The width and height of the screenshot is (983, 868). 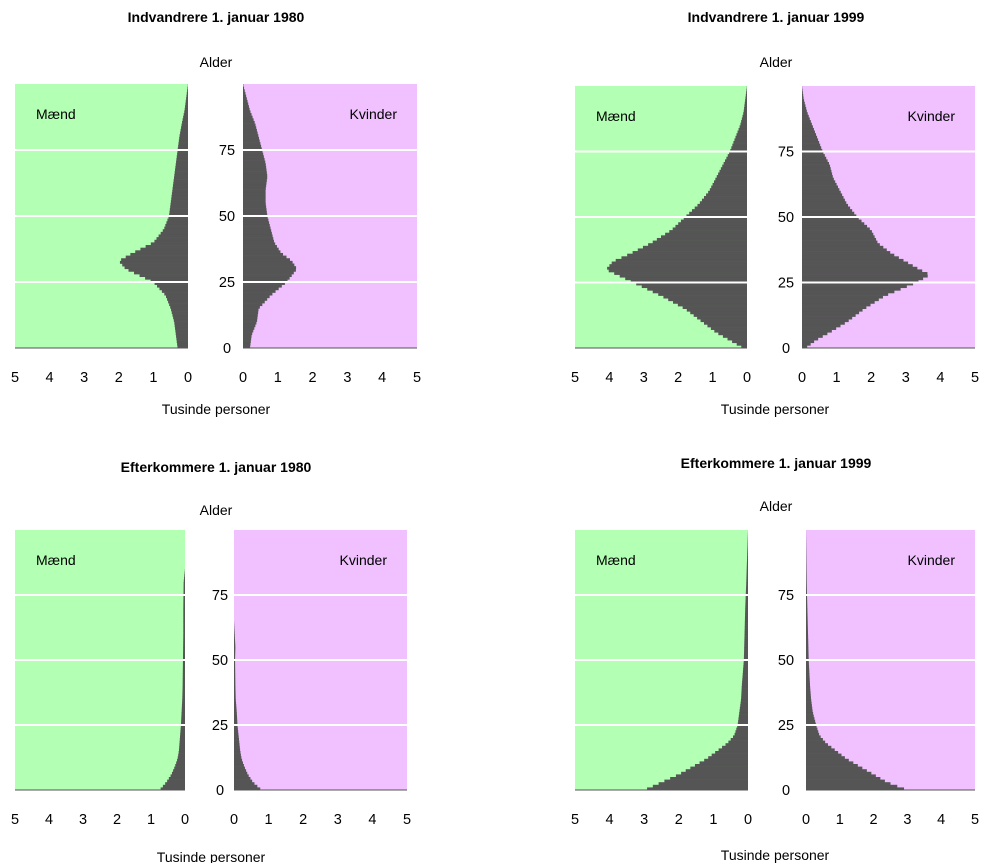 I want to click on age-tick-label: 75, so click(x=786, y=153).